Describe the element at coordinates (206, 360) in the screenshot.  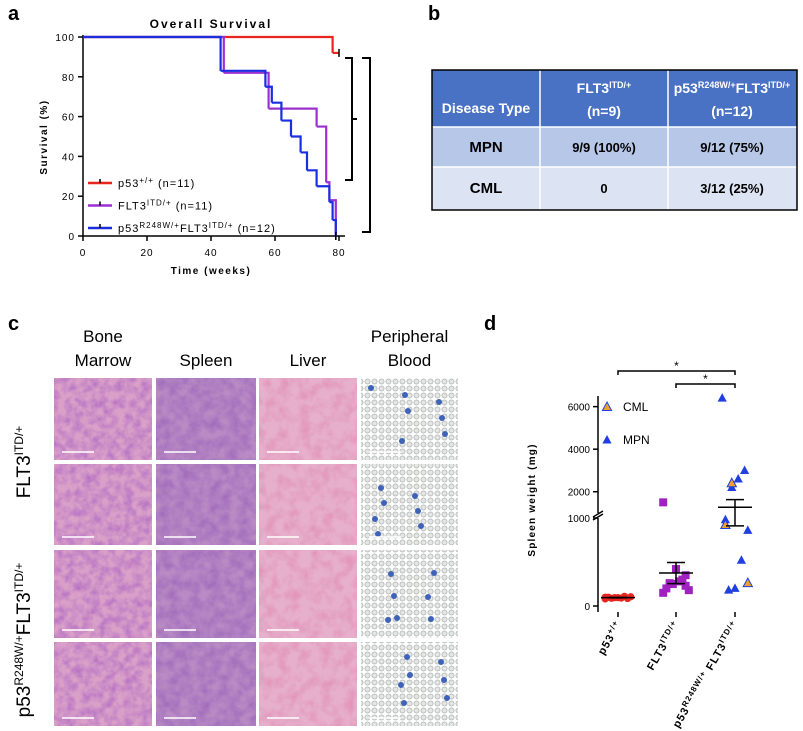
I see `column-header: Spleen` at that location.